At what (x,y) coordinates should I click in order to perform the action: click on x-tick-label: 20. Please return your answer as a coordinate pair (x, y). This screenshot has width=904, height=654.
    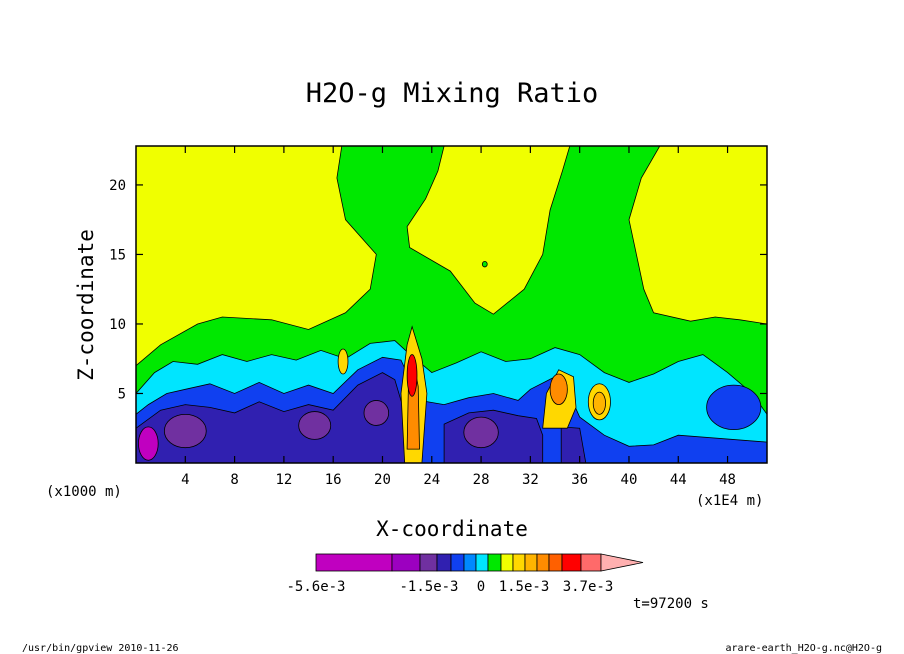
    Looking at the image, I should click on (382, 480).